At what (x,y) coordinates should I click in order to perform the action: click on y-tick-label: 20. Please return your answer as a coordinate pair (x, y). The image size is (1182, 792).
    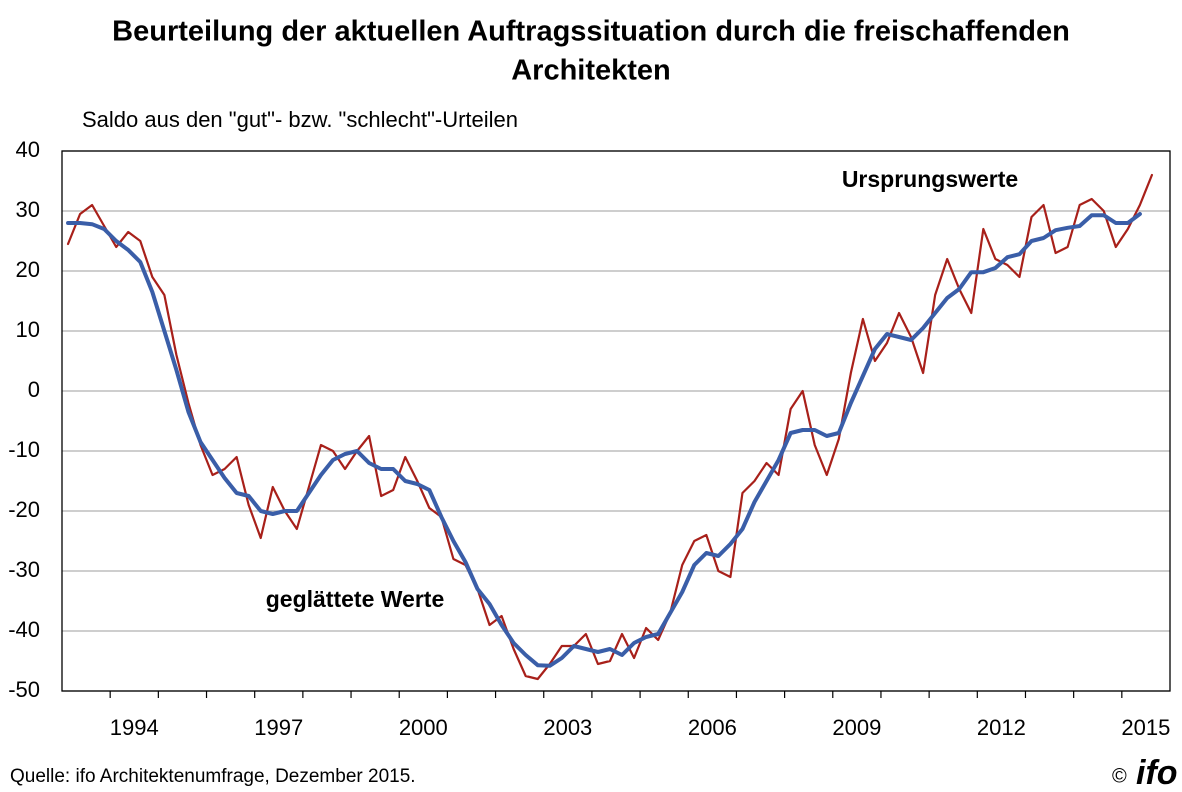
    Looking at the image, I should click on (28, 269).